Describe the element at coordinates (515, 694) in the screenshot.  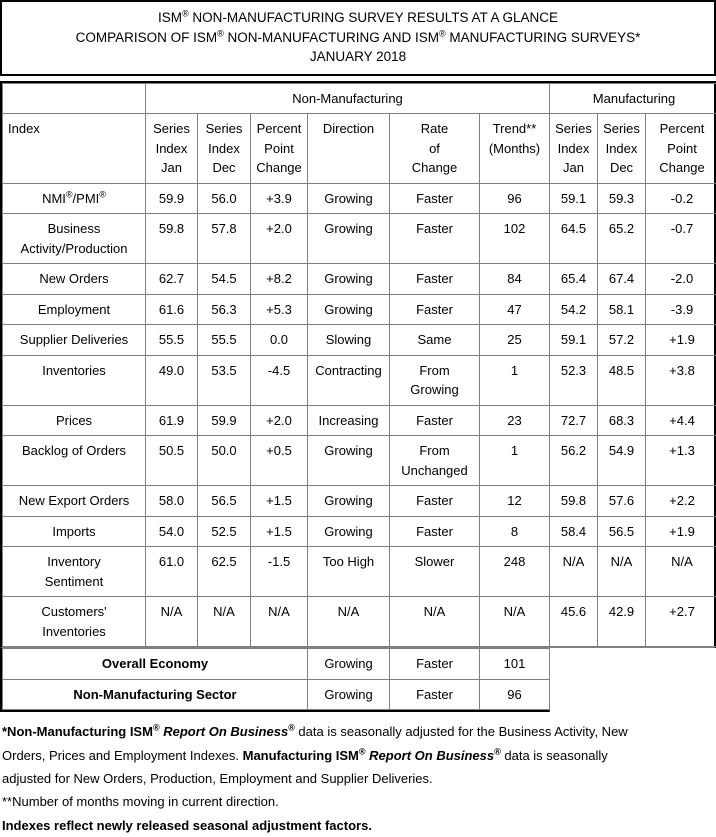
I see `summary-trend-cell: 96` at that location.